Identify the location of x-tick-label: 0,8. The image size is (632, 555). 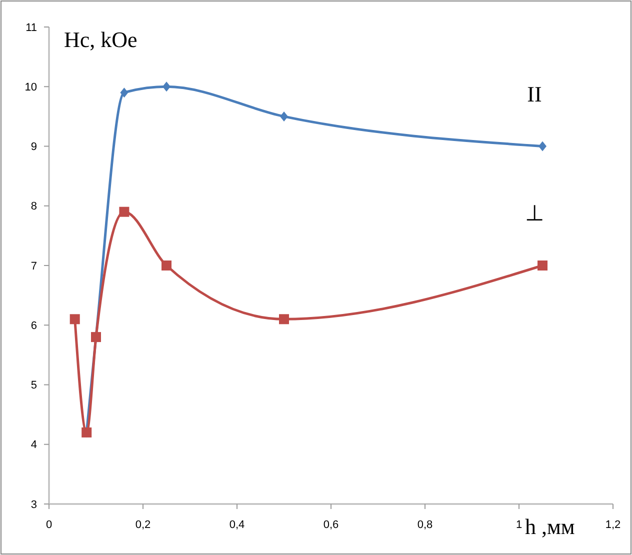
(425, 525).